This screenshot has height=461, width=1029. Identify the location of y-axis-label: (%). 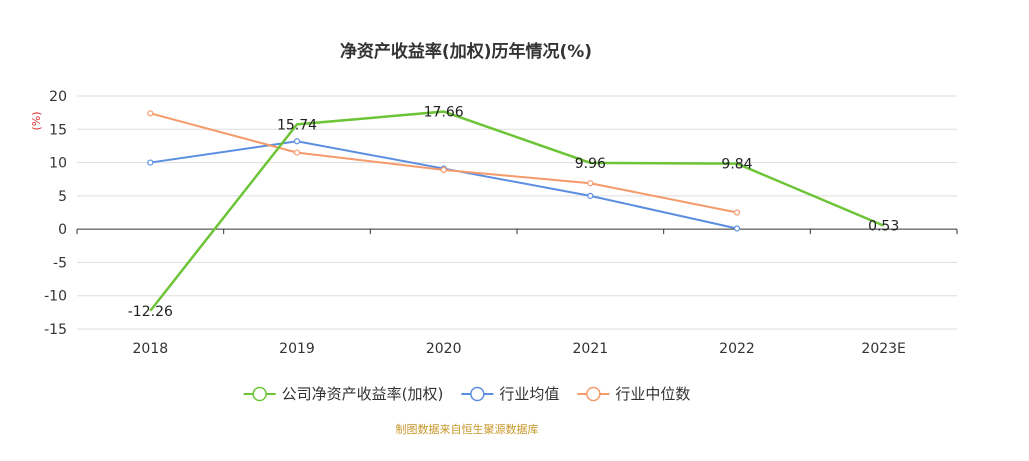
(36, 120).